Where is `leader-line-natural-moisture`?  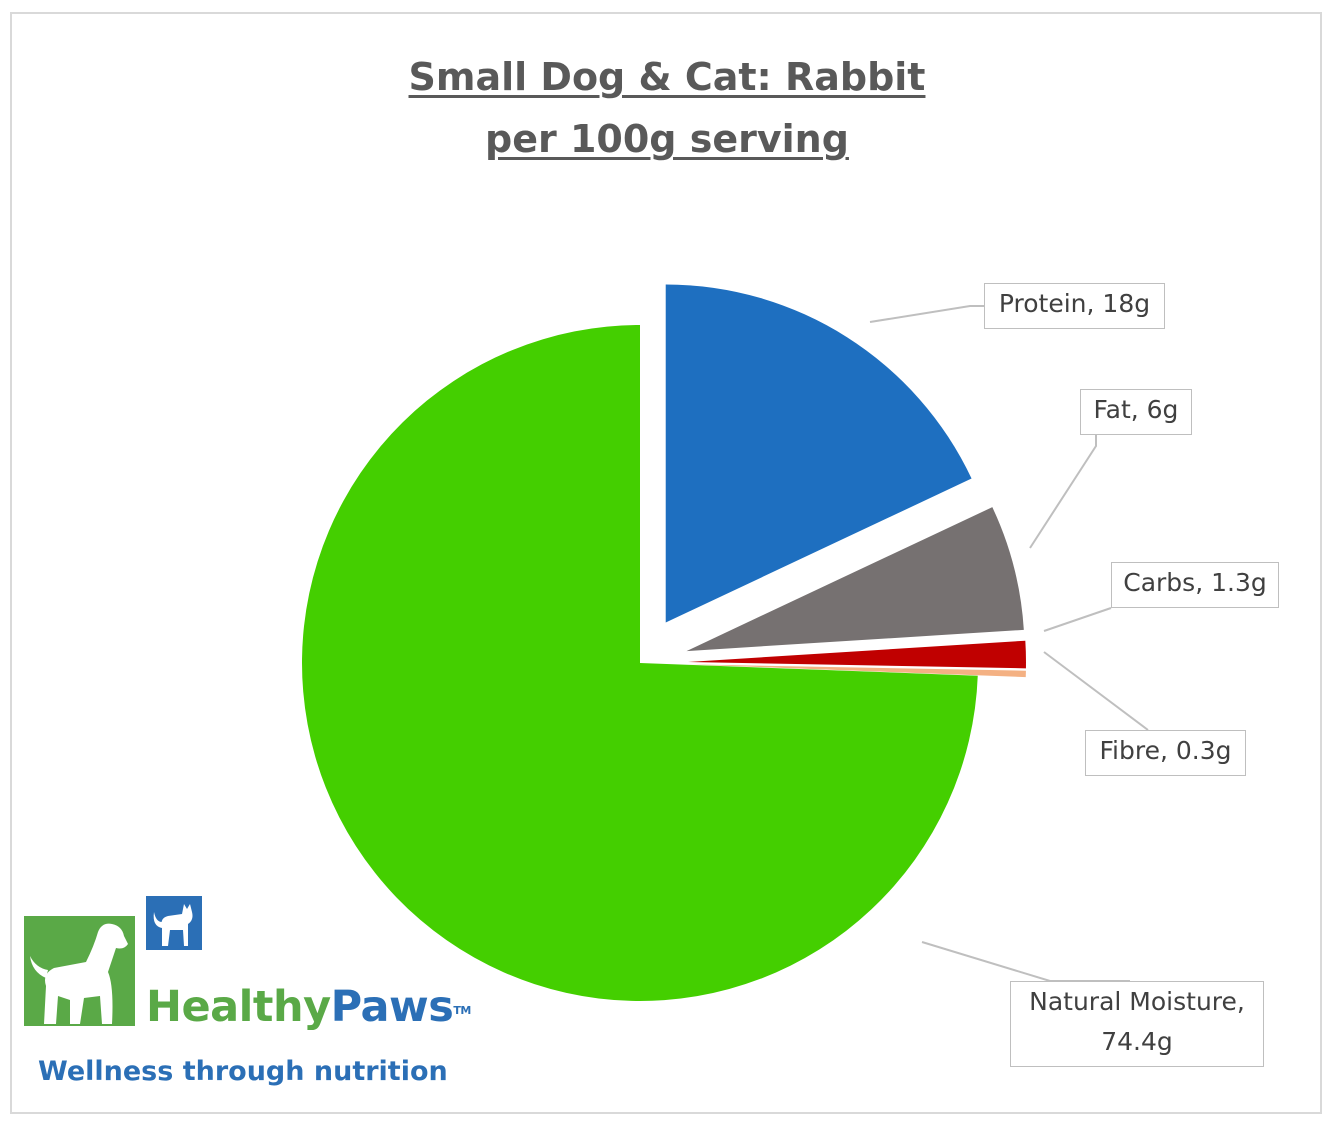 leader-line-natural-moisture is located at coordinates (1025, 961).